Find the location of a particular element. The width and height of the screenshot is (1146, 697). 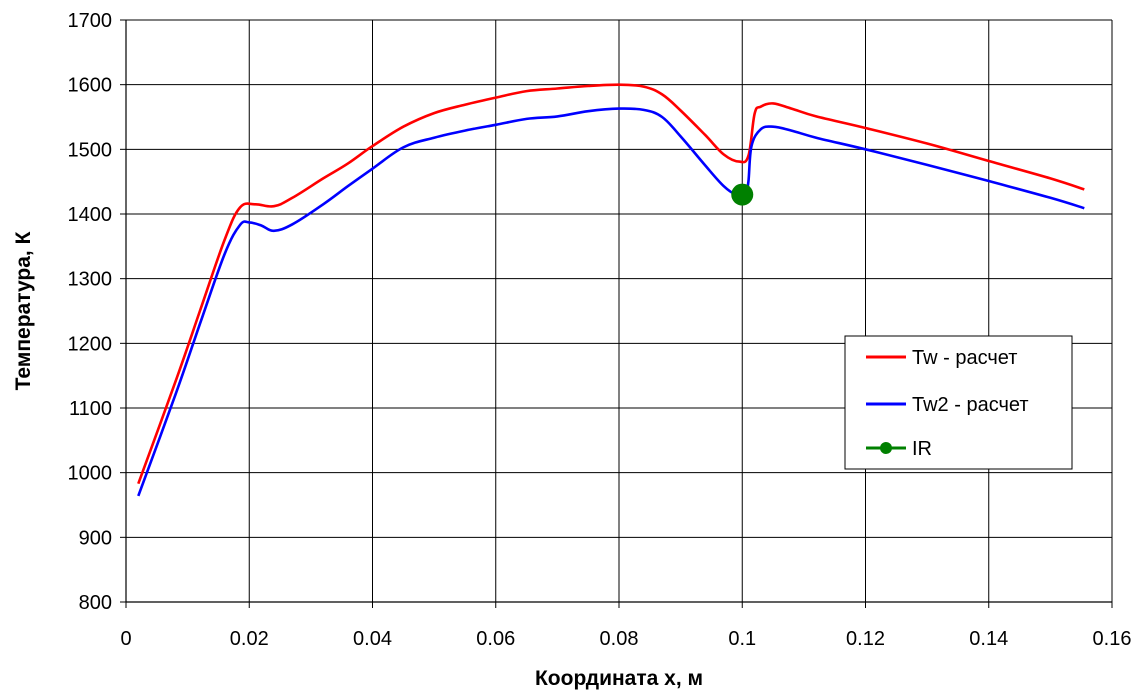

x-tick-label-5: 0.1 is located at coordinates (742, 639).